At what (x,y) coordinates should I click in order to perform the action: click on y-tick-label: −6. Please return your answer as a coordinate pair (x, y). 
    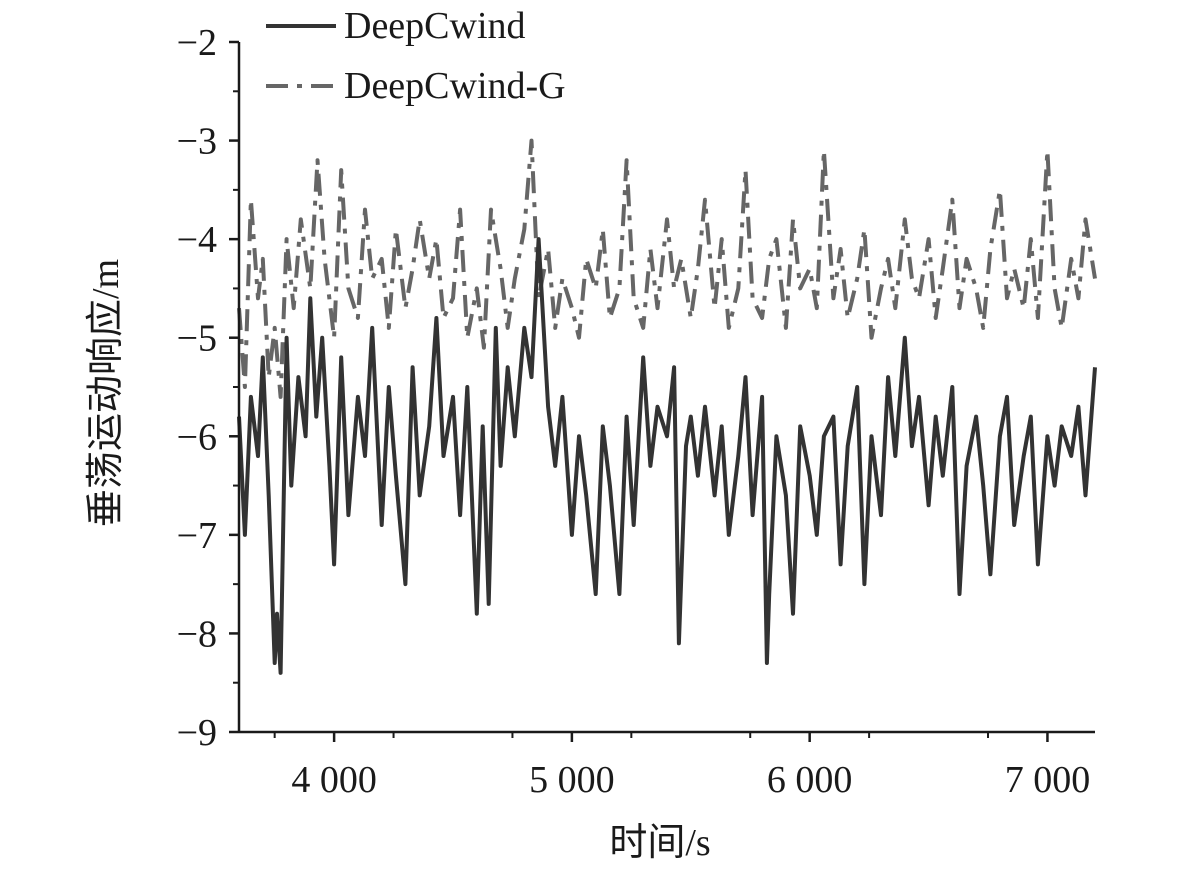
    Looking at the image, I should click on (197, 437).